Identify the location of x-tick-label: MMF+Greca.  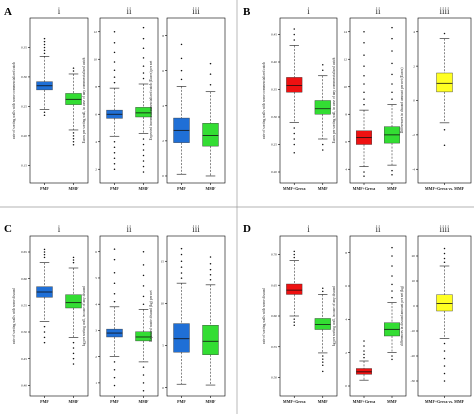
(294, 401).